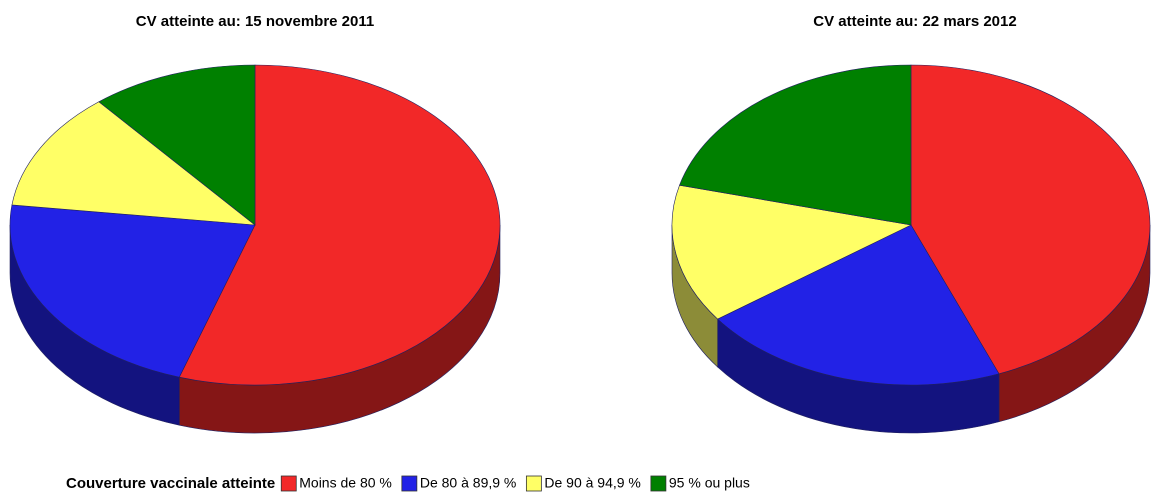 The width and height of the screenshot is (1154, 501). Describe the element at coordinates (468, 483) in the screenshot. I see `legend-label: De 80 à 89,9 %` at that location.